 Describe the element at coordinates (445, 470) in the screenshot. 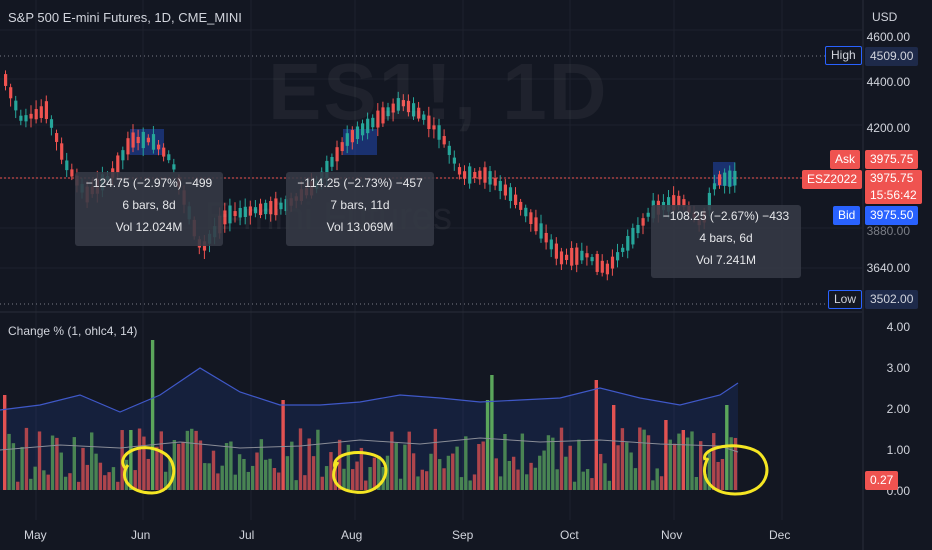

I see `hand-drawn-annotations` at that location.